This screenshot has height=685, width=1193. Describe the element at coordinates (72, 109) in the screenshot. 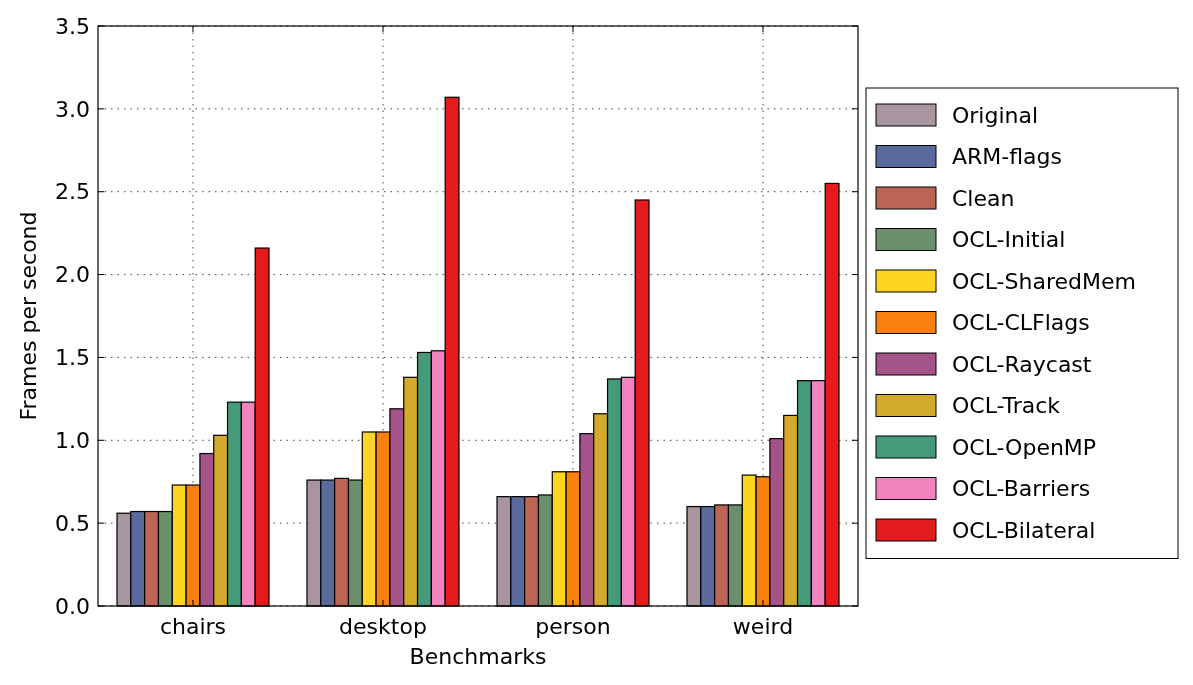

I see `y-tick-label: 3.0` at that location.